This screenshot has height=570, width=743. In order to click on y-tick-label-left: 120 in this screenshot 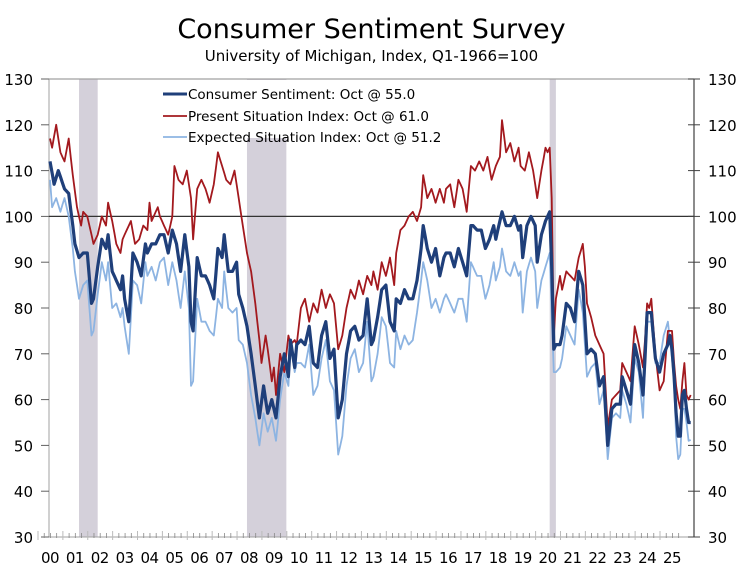, I will do `click(18, 126)`.